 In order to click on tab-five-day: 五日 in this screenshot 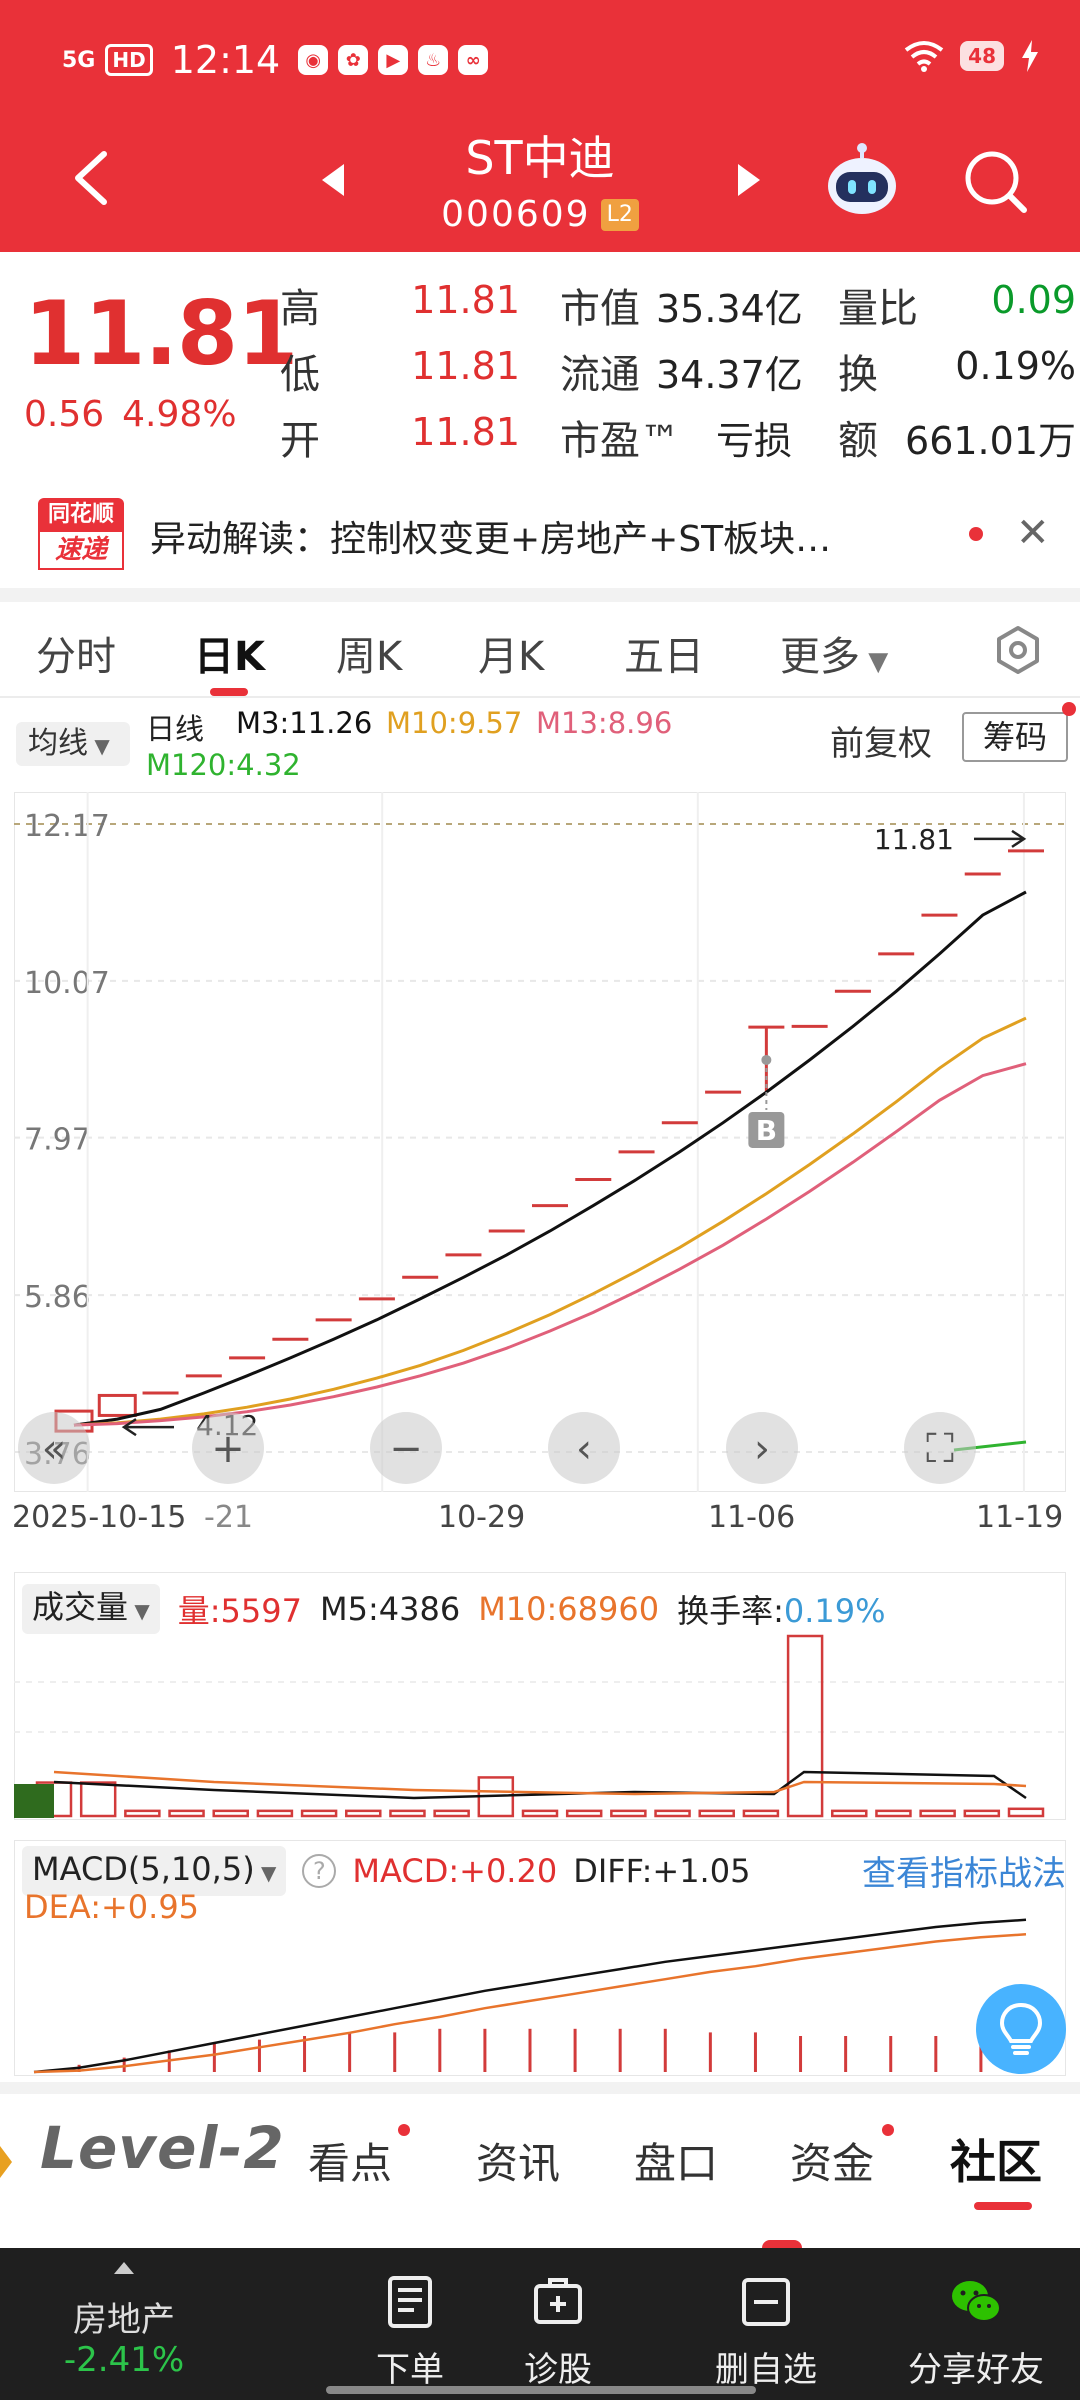, I will do `click(664, 657)`.